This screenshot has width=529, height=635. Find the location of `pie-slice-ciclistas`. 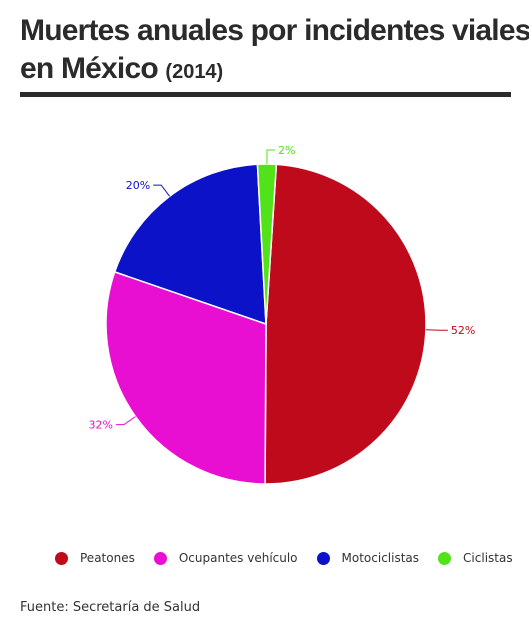

pie-slice-ciclistas is located at coordinates (267, 244).